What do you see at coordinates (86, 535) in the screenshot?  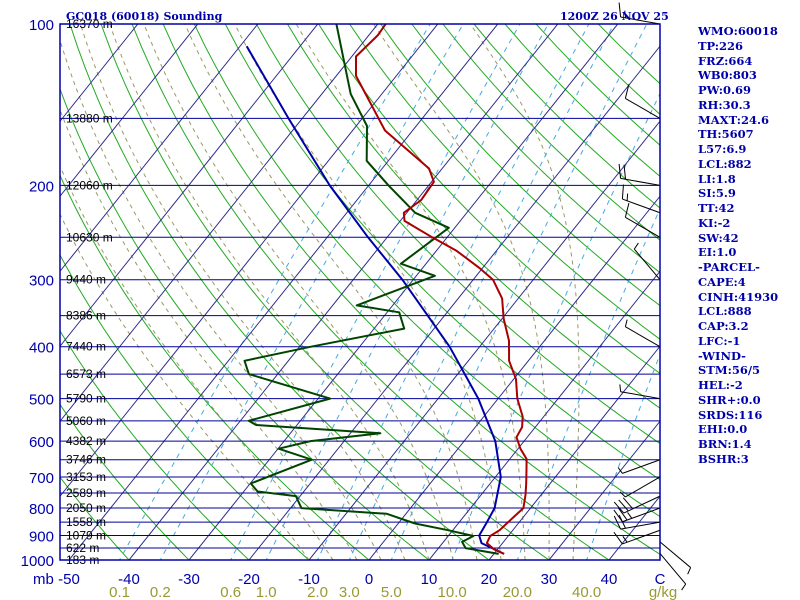 I see `height-label: 1079 m` at bounding box center [86, 535].